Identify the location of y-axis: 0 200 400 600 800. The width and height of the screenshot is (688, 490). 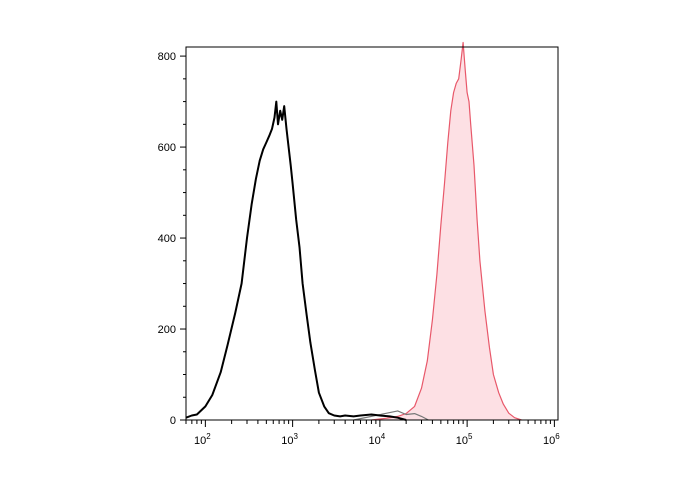
(172, 239).